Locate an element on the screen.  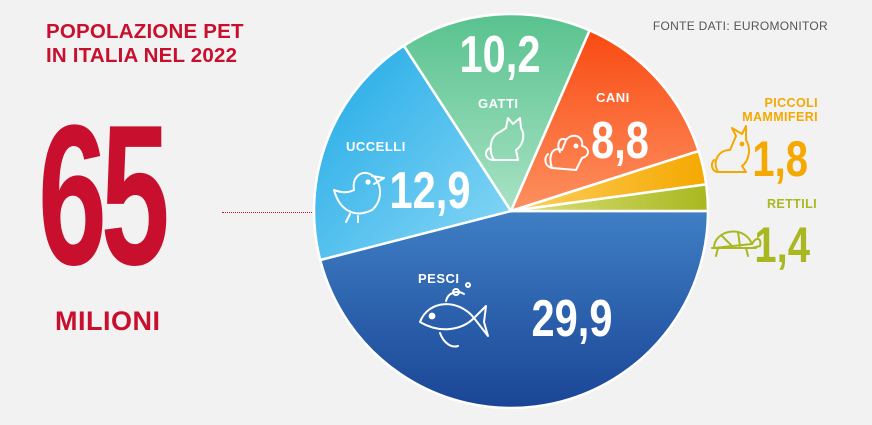
pie-slice-gatti is located at coordinates (496, 112).